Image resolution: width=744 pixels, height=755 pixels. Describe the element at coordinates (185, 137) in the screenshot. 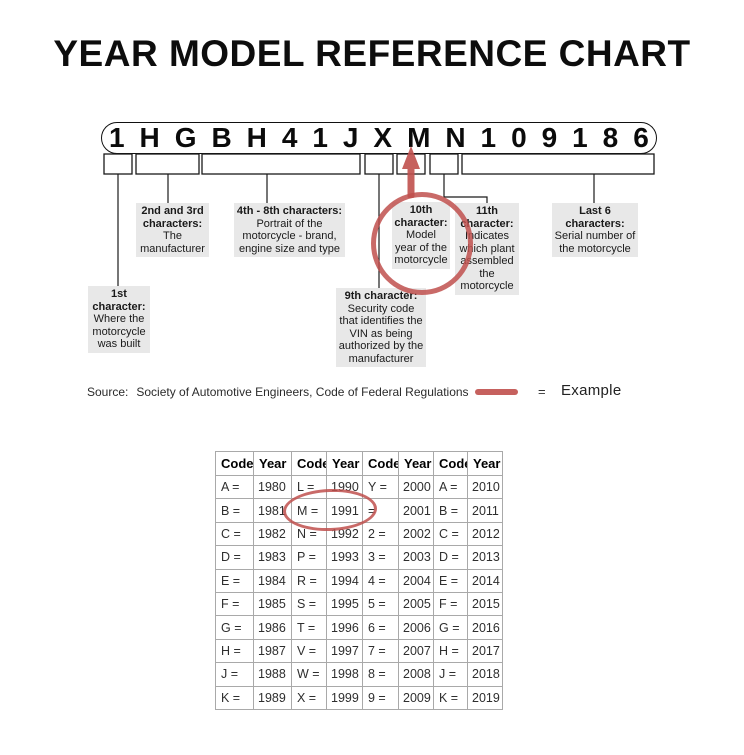

I see `vin-character: G` at that location.